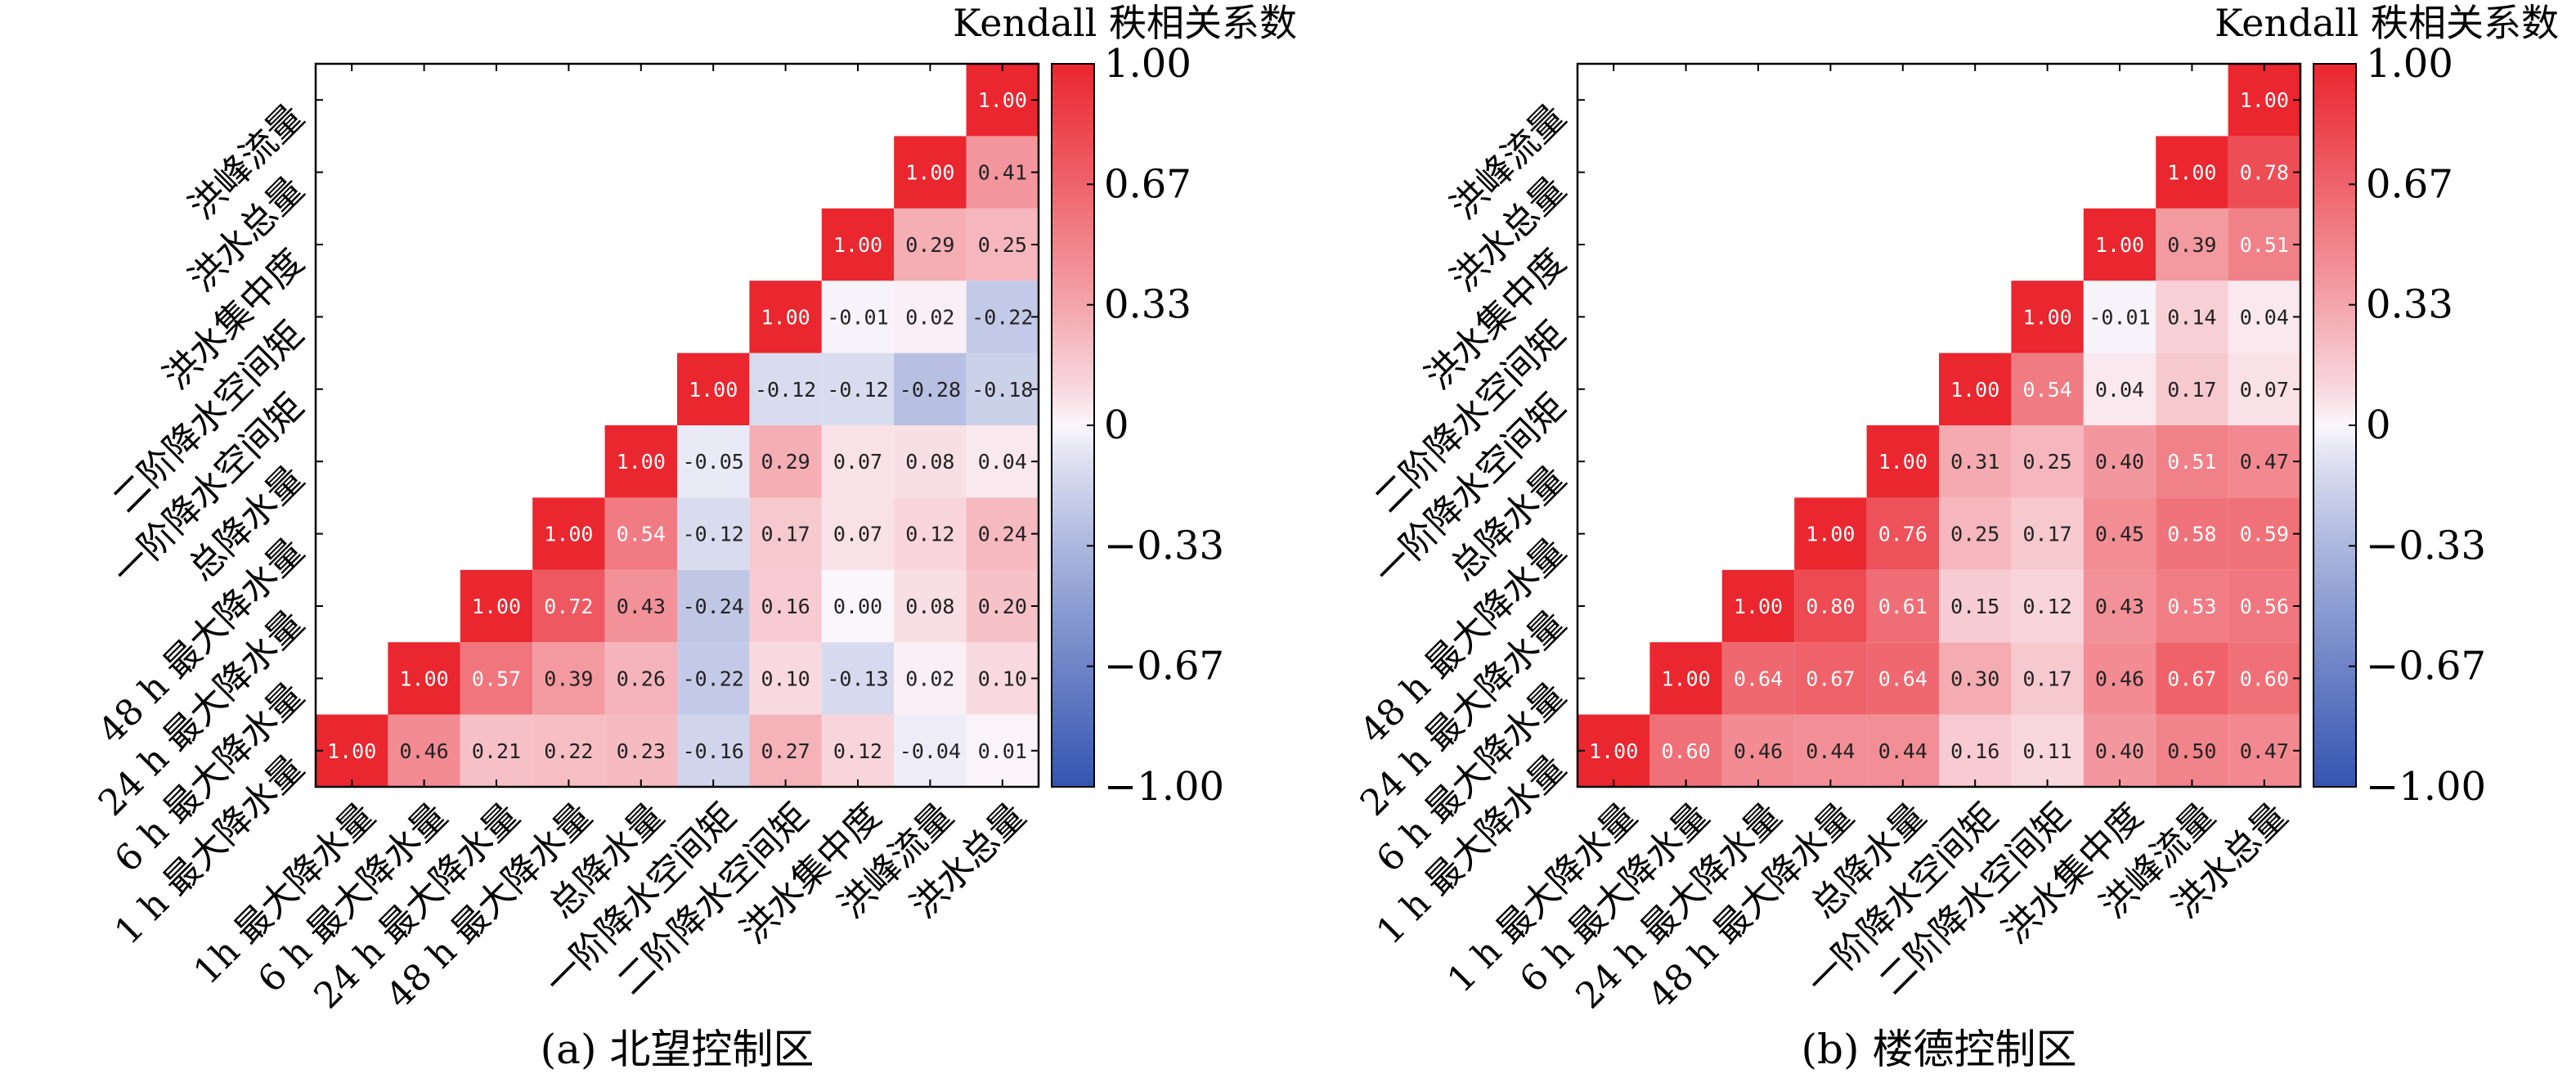 The height and width of the screenshot is (1078, 2576). I want to click on panel-subtitle: (b) 楼德控制区, so click(1940, 1050).